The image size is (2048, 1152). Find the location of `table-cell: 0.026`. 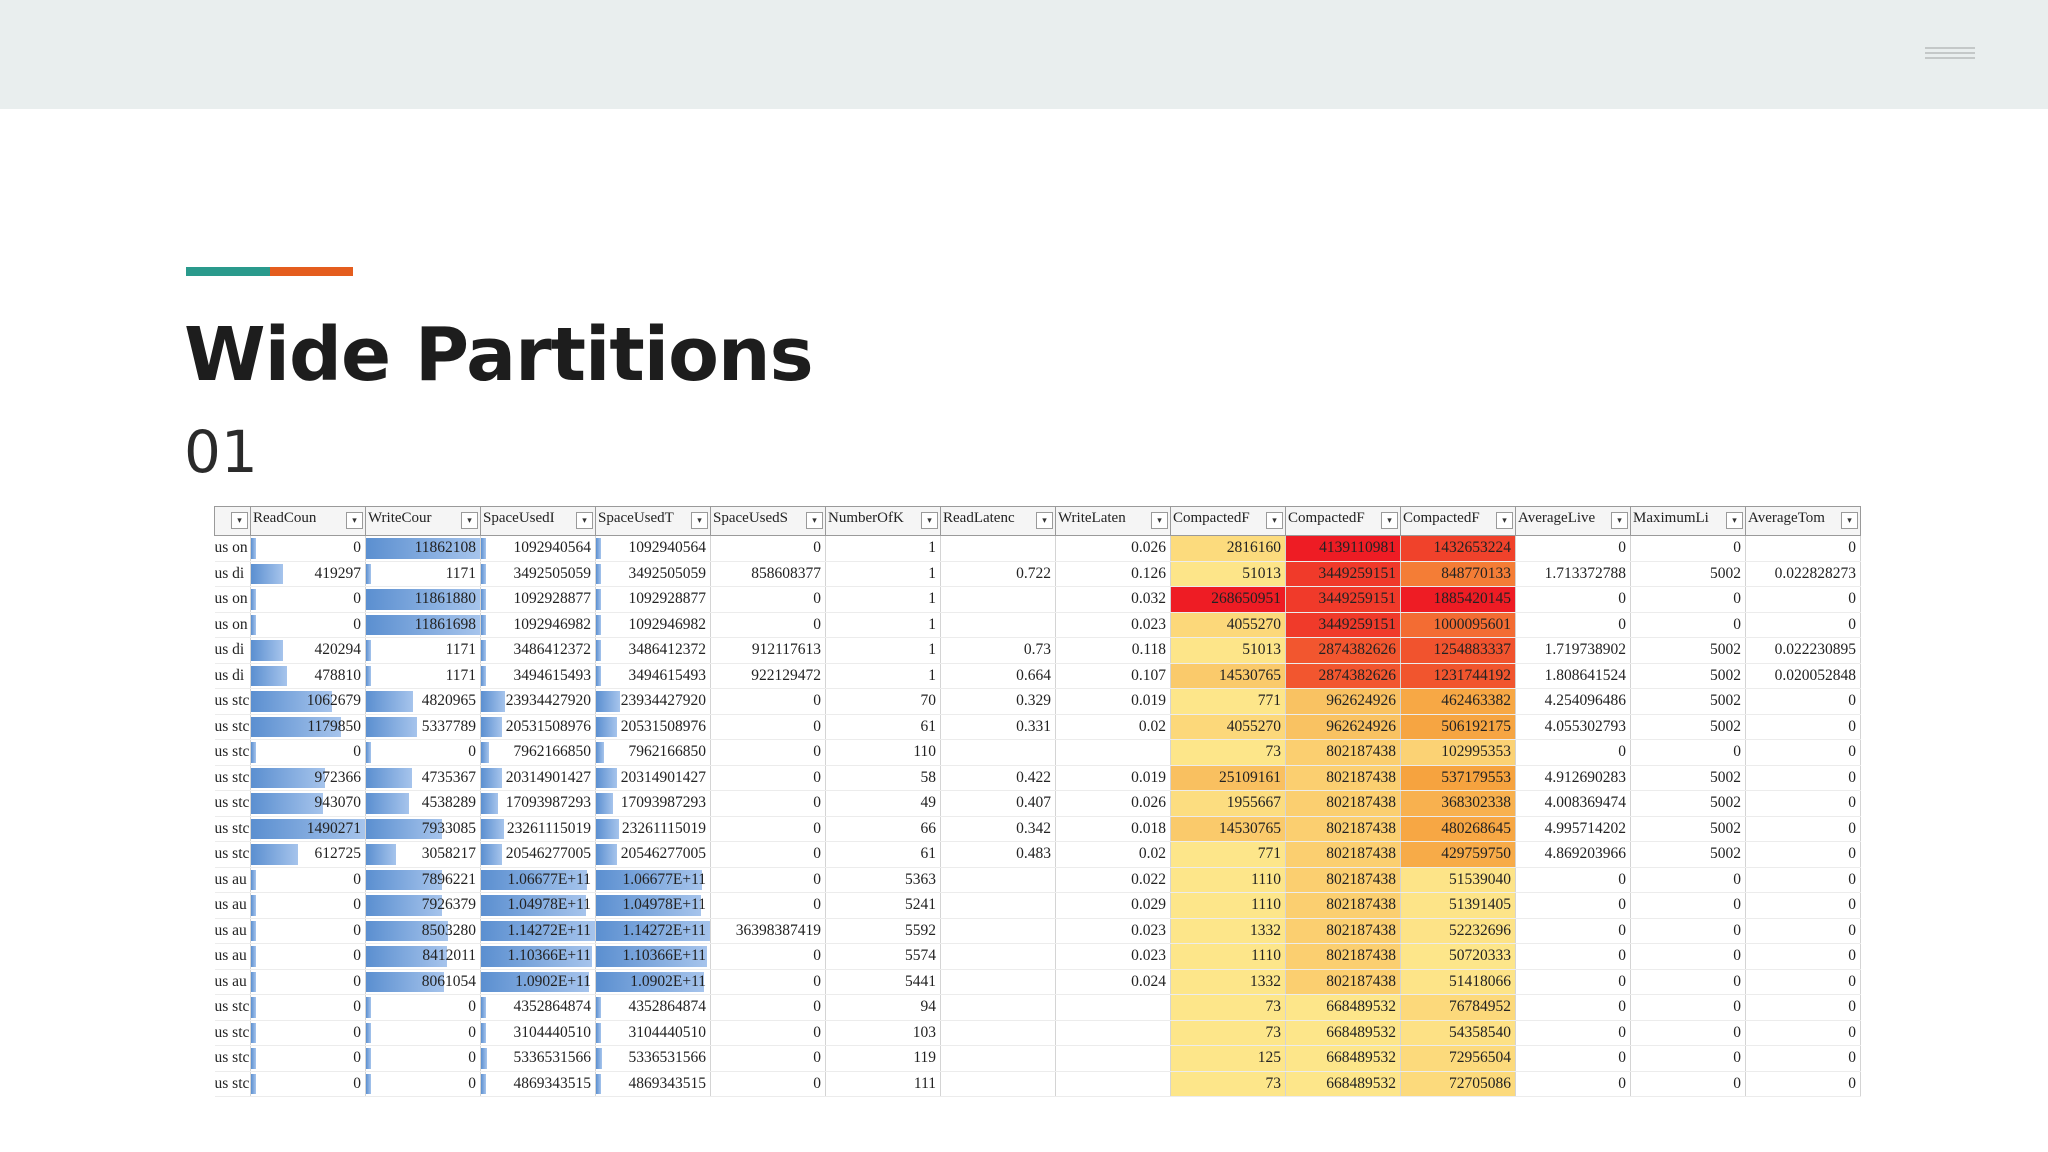

table-cell: 0.026 is located at coordinates (1113, 803).